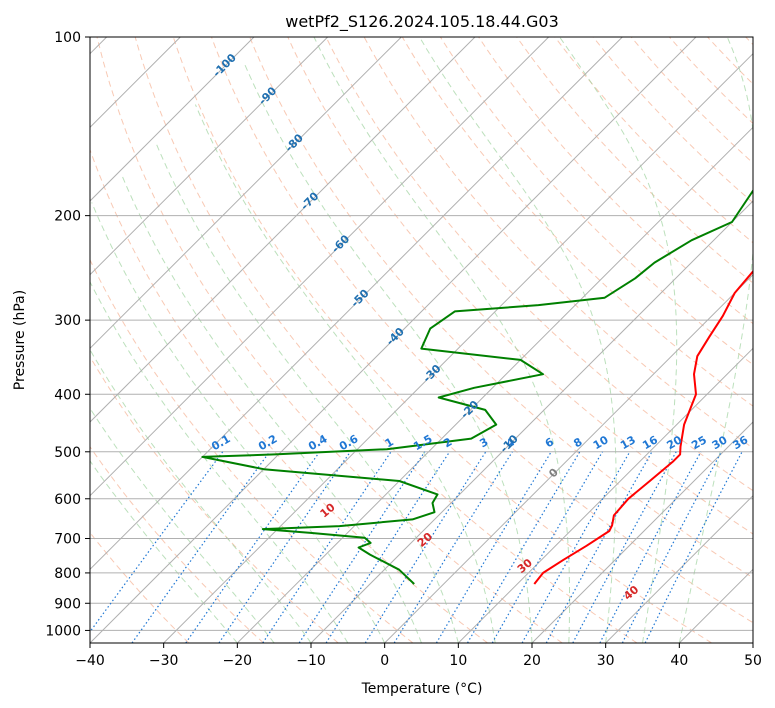 The image size is (775, 708). What do you see at coordinates (67, 321) in the screenshot?
I see `y-tick-label: 300` at bounding box center [67, 321].